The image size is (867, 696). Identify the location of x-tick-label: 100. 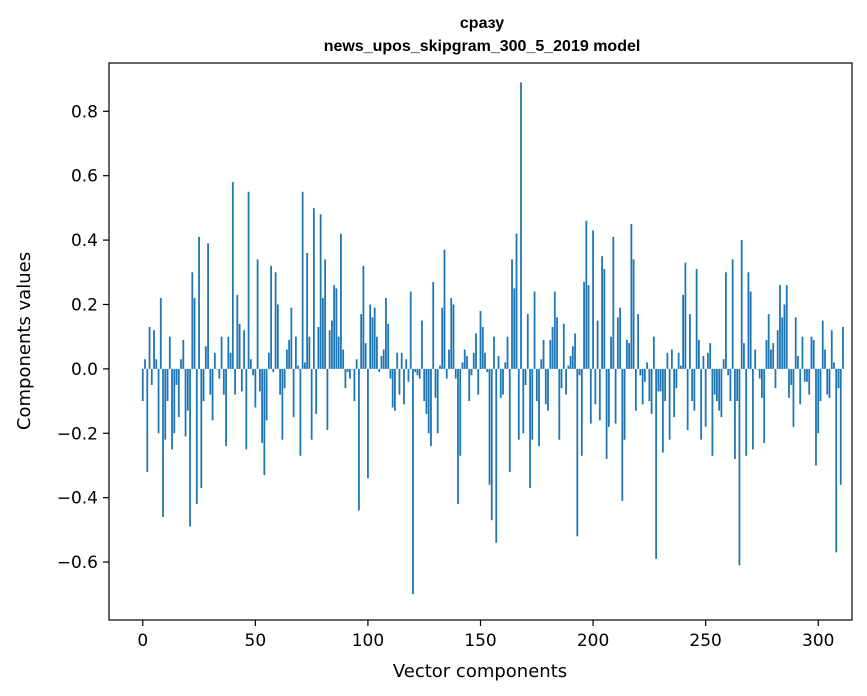
(368, 641).